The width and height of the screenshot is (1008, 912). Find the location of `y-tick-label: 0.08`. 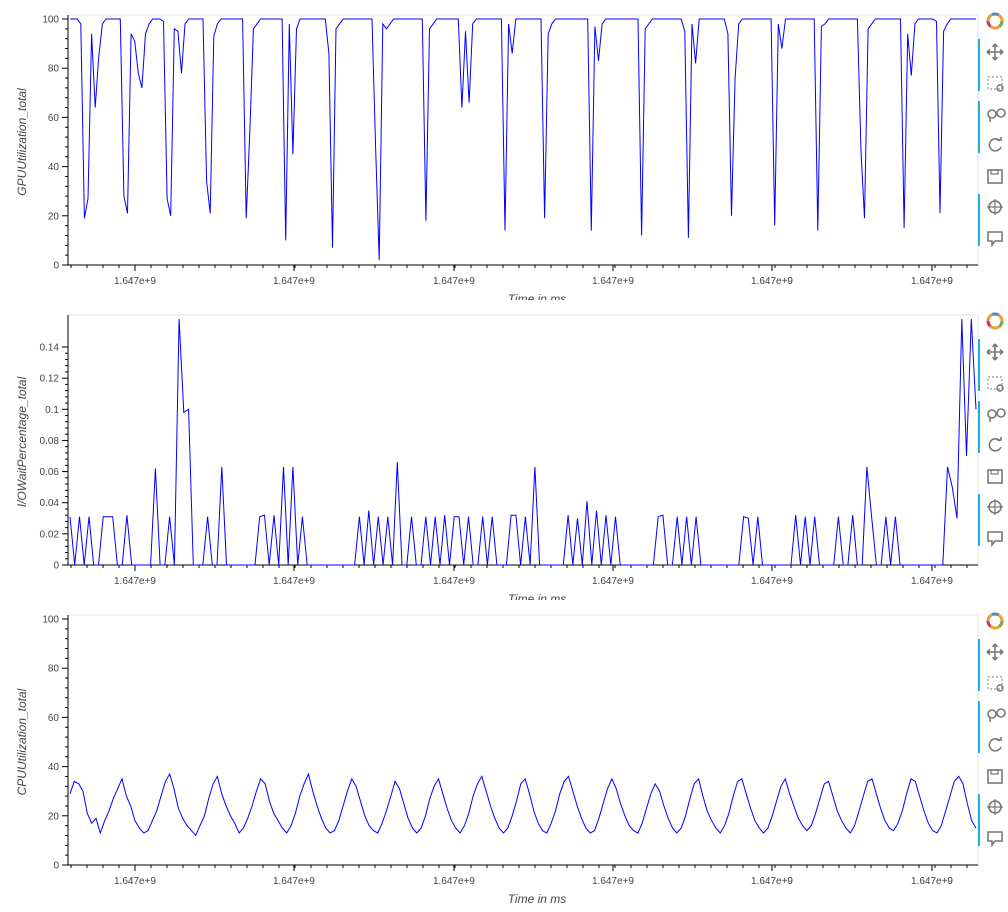

y-tick-label: 0.08 is located at coordinates (50, 441).